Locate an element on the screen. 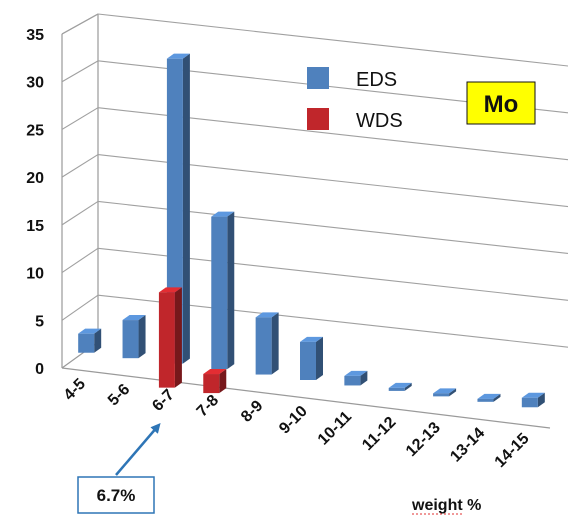  x-tick-label: 9-10 is located at coordinates (293, 420).